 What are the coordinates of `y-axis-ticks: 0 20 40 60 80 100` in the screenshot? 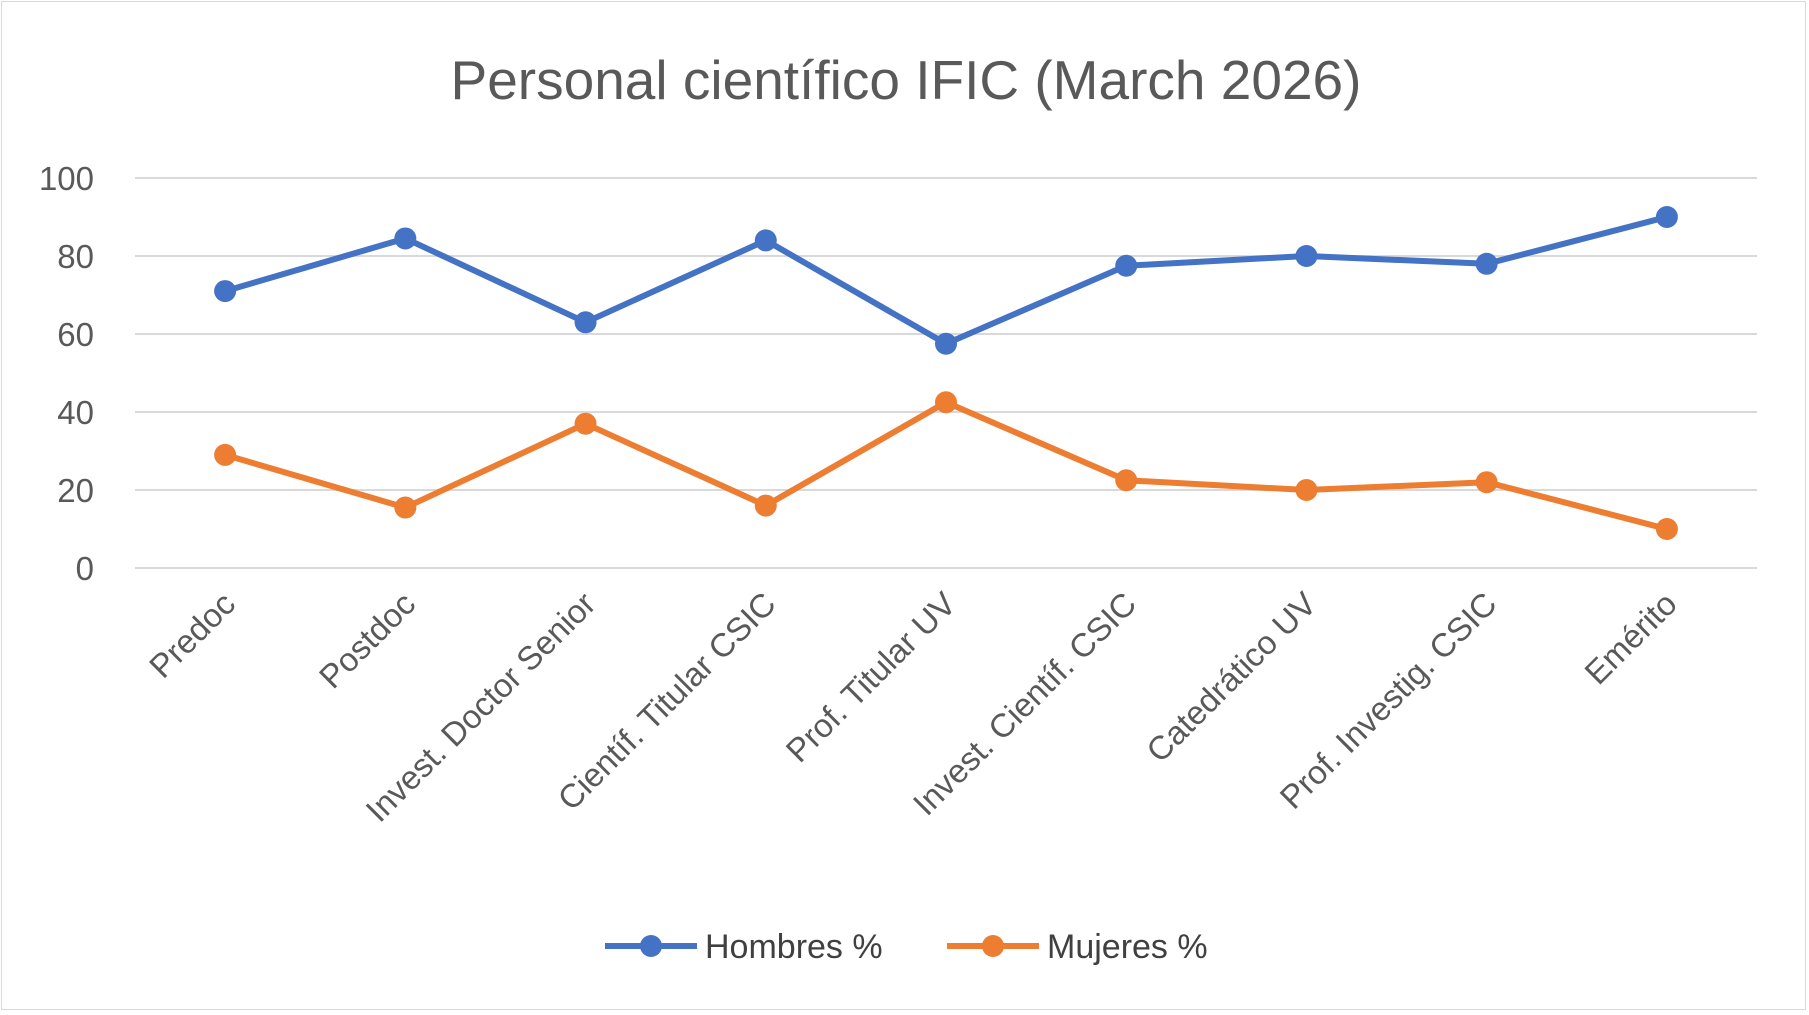 It's located at (66, 373).